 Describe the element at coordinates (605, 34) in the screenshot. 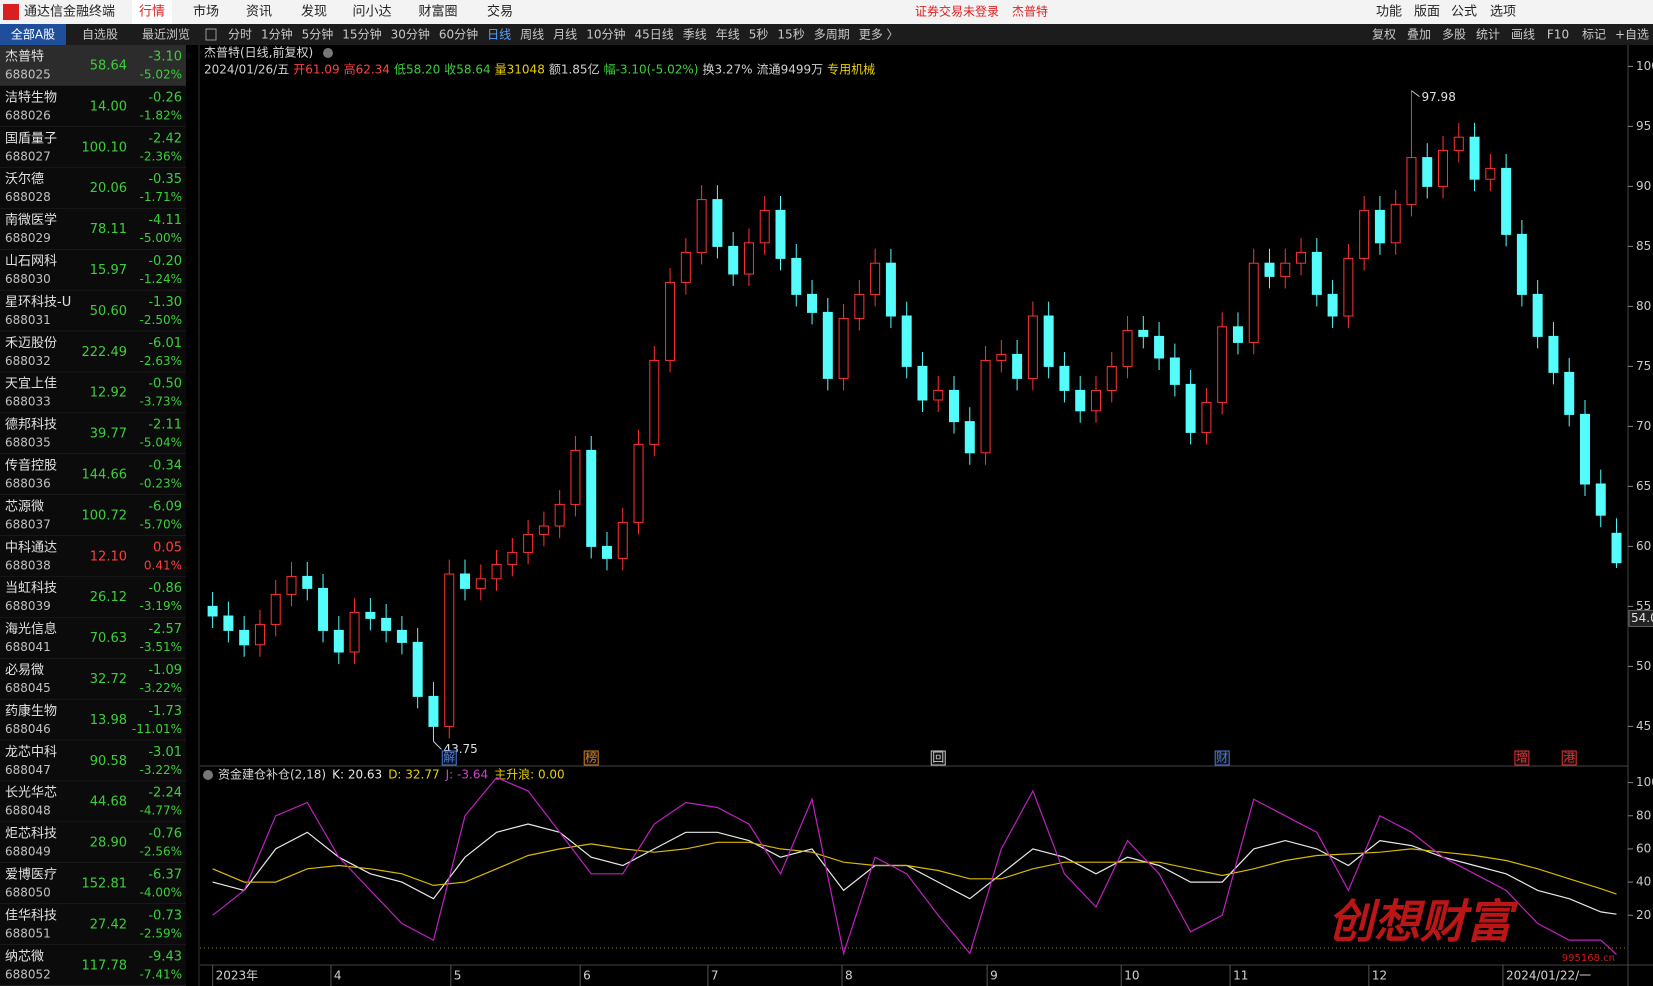

I see `period-tab: 10分钟` at that location.